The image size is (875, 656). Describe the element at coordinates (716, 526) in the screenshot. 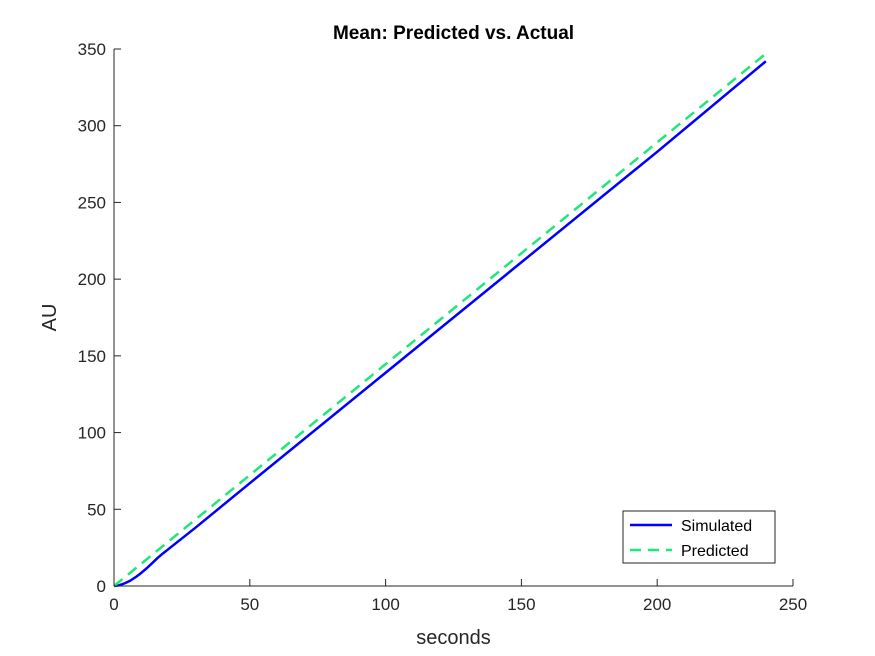

I see `legend-label-simulated: Simulated` at that location.